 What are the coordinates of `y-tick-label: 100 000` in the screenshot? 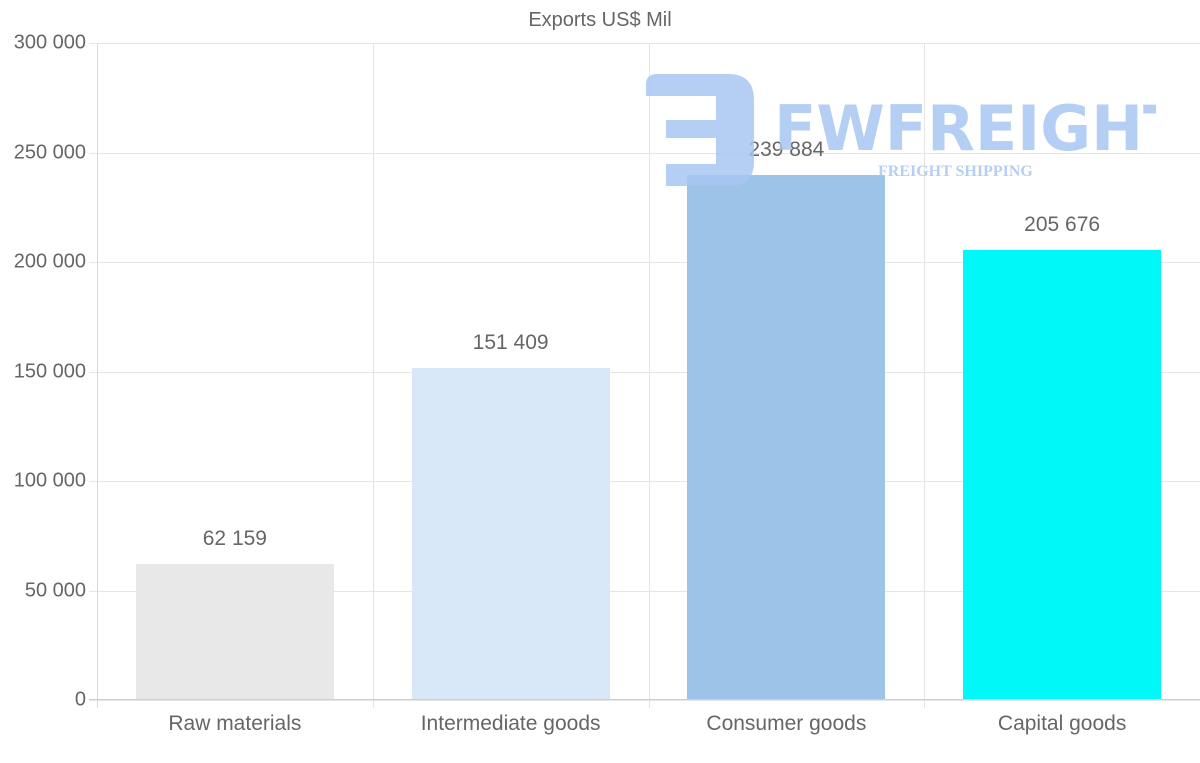 It's located at (49, 480).